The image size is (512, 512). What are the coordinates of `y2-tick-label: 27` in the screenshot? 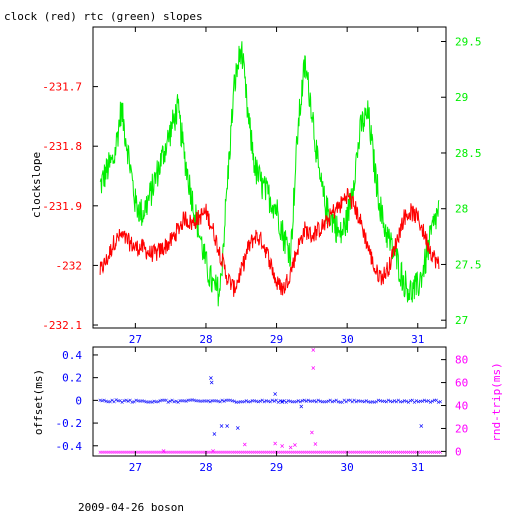 It's located at (461, 320).